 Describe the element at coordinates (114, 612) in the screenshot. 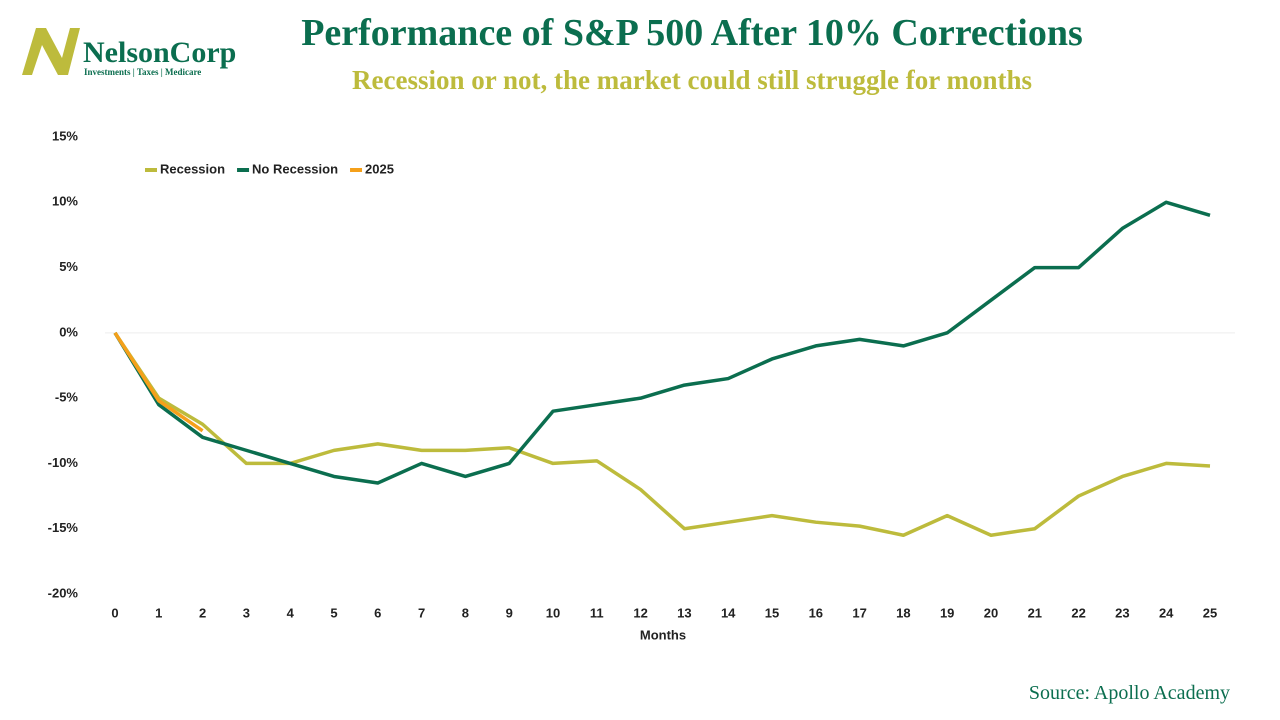

I see `x-tick-label: 0` at that location.